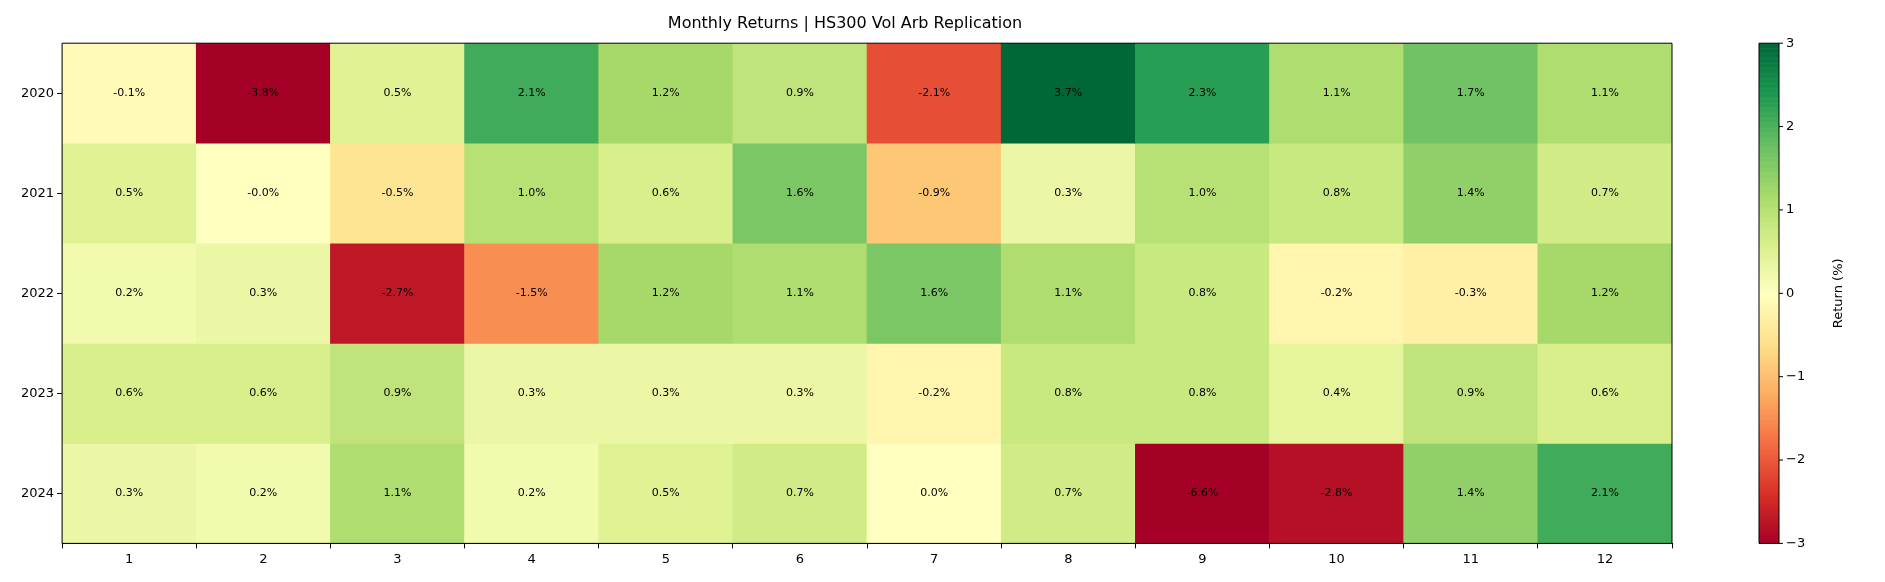  Describe the element at coordinates (263, 558) in the screenshot. I see `x-tick-label: 2` at that location.